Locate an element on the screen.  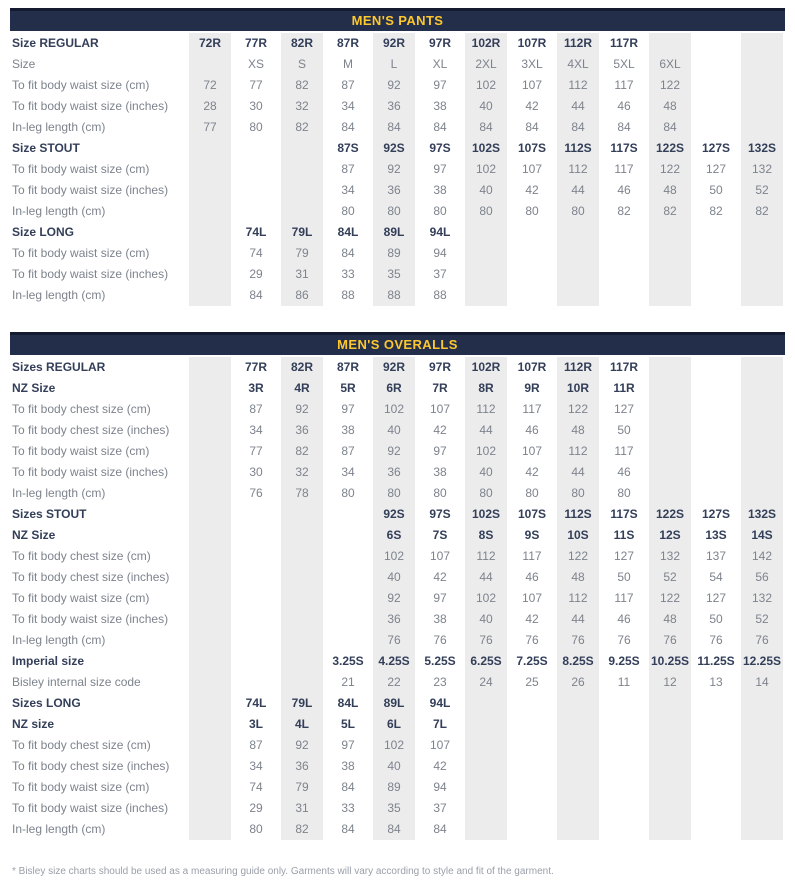
cell: 42 is located at coordinates (532, 190).